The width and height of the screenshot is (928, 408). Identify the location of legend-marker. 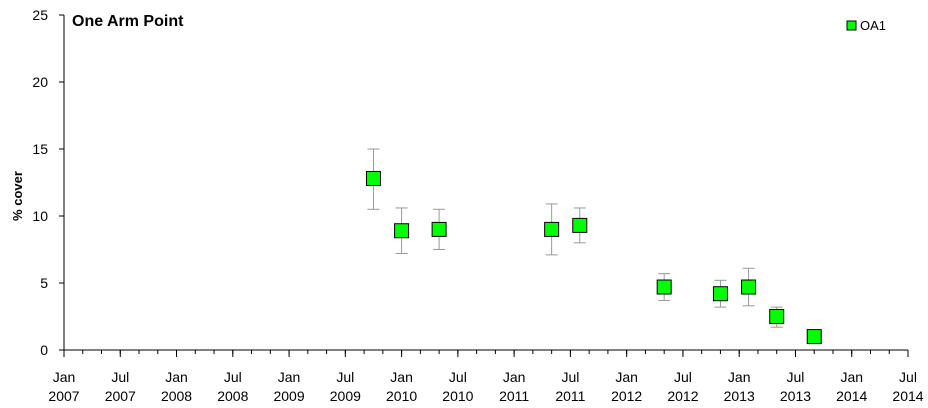
(851, 25).